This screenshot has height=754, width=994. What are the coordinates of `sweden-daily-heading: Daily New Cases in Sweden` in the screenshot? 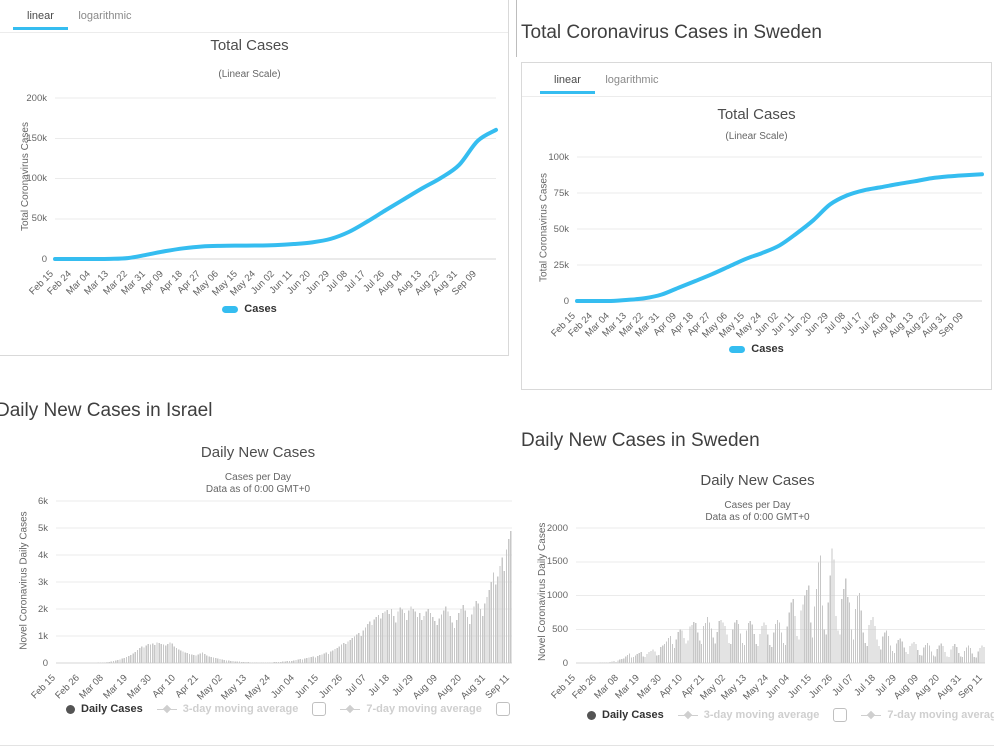 It's located at (640, 441).